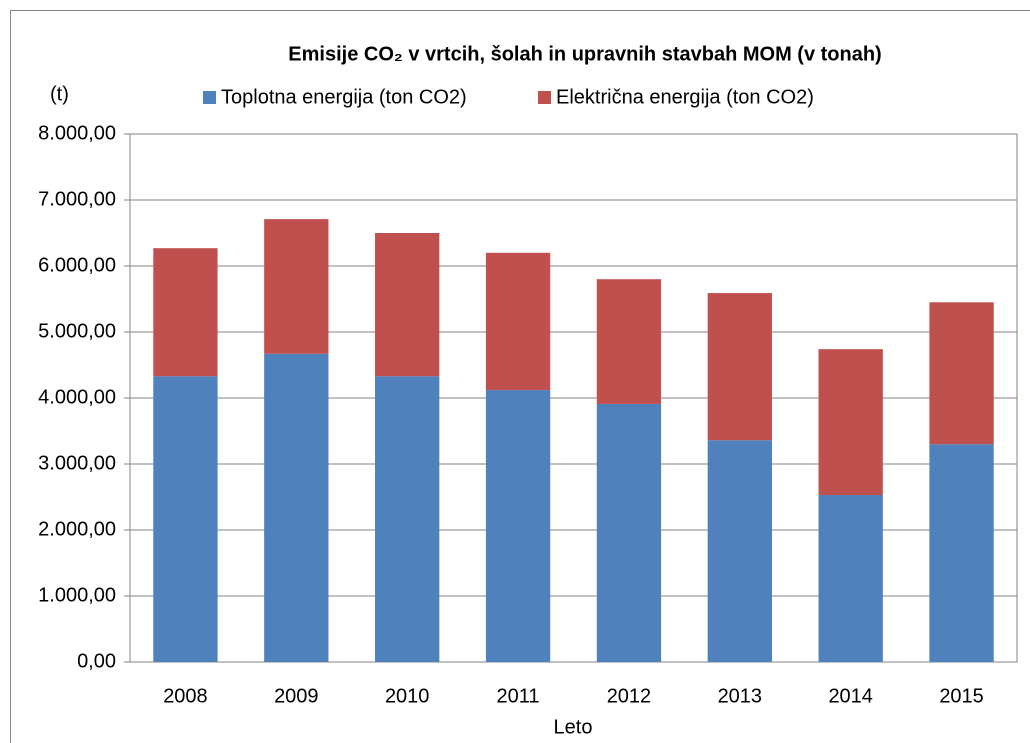  I want to click on x-tick-label: 2011, so click(518, 696).